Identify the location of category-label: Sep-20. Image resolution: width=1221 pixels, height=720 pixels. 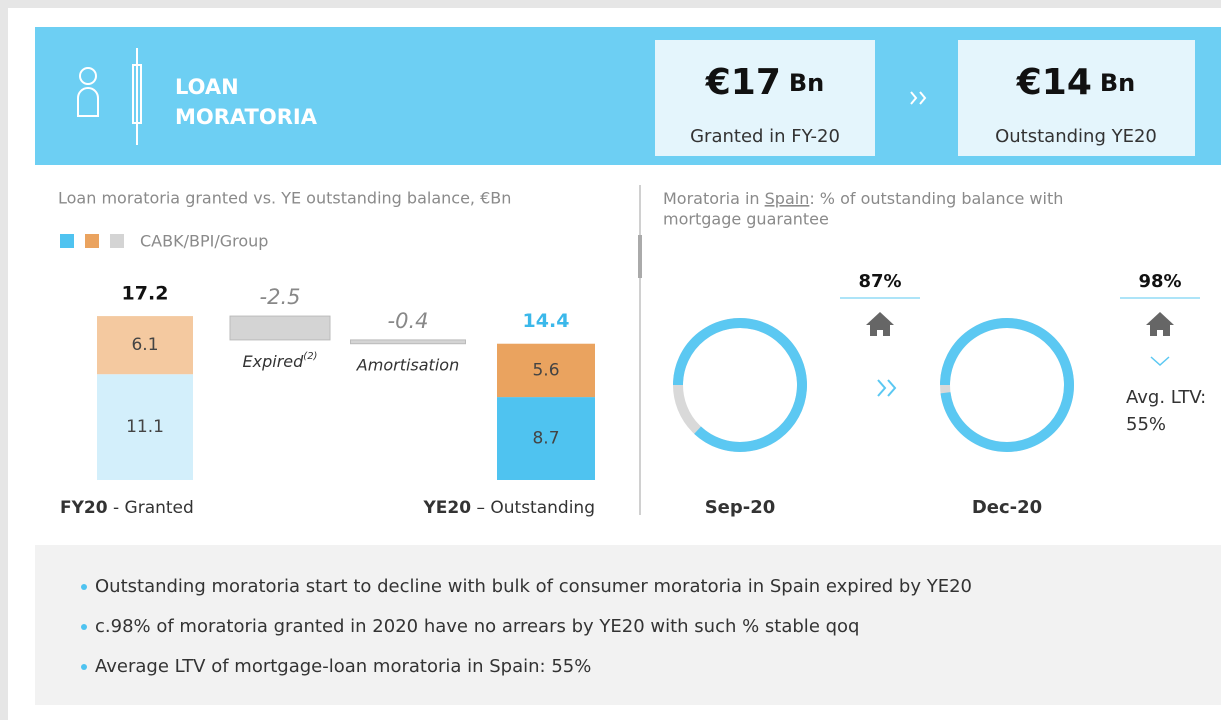
(740, 507).